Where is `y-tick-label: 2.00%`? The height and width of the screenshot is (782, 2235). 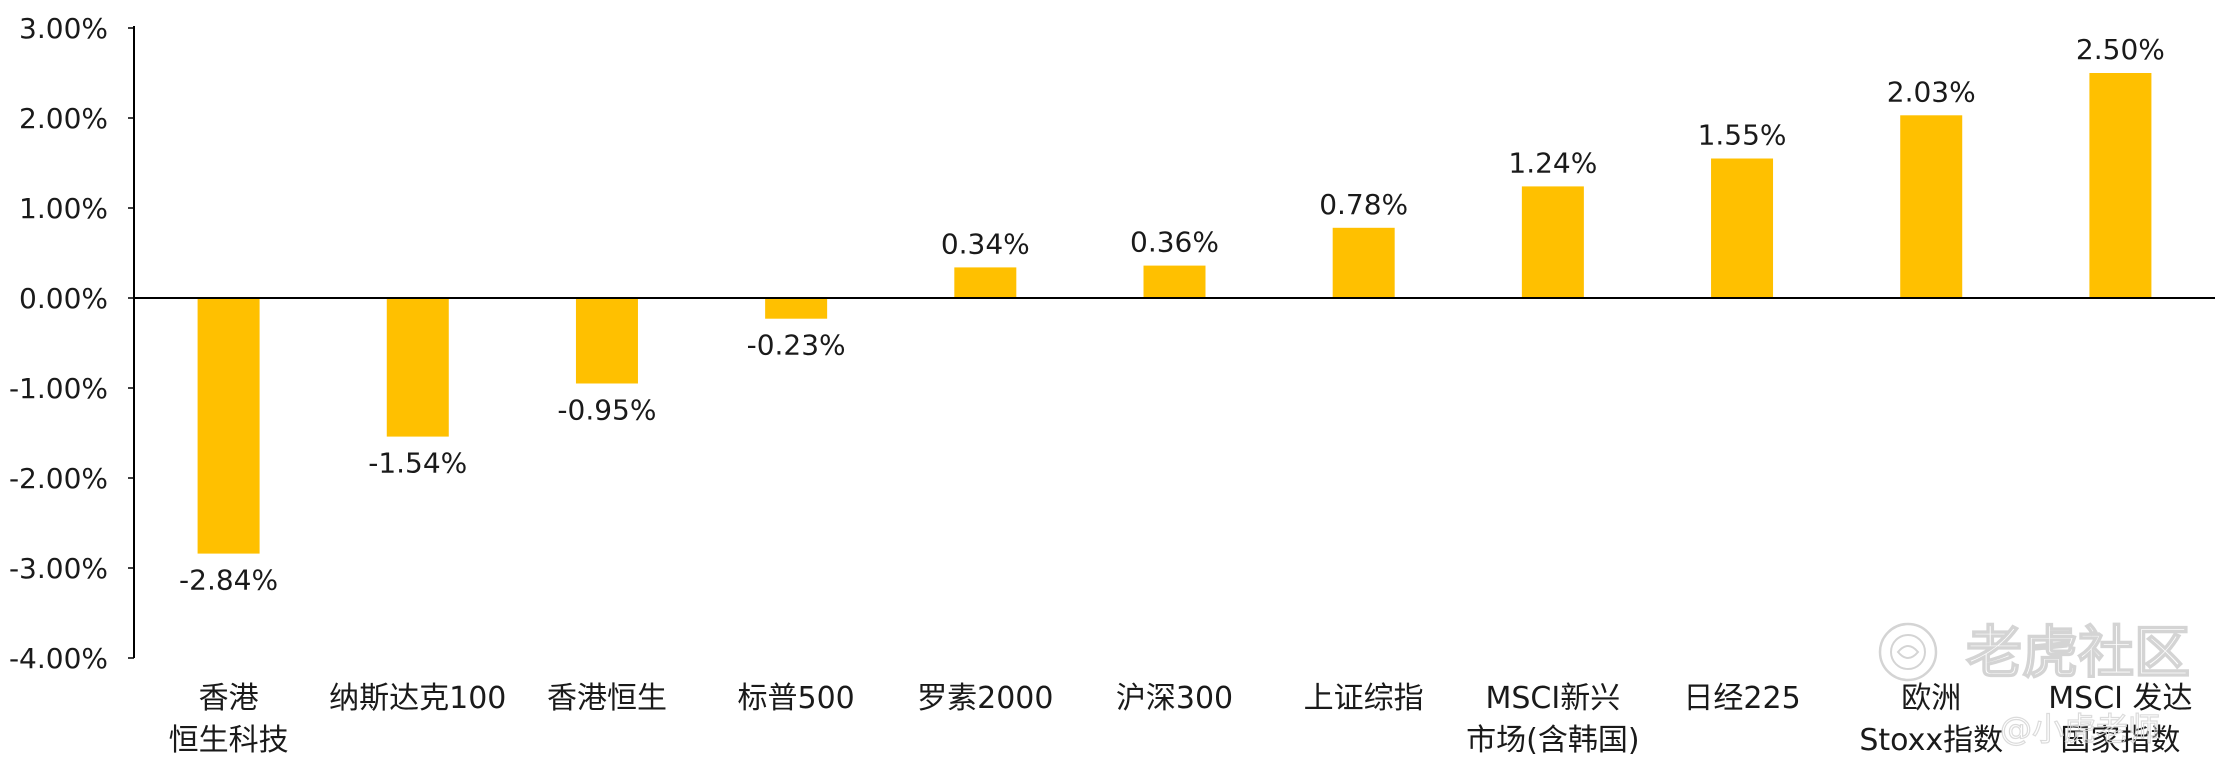
y-tick-label: 2.00% is located at coordinates (63, 118).